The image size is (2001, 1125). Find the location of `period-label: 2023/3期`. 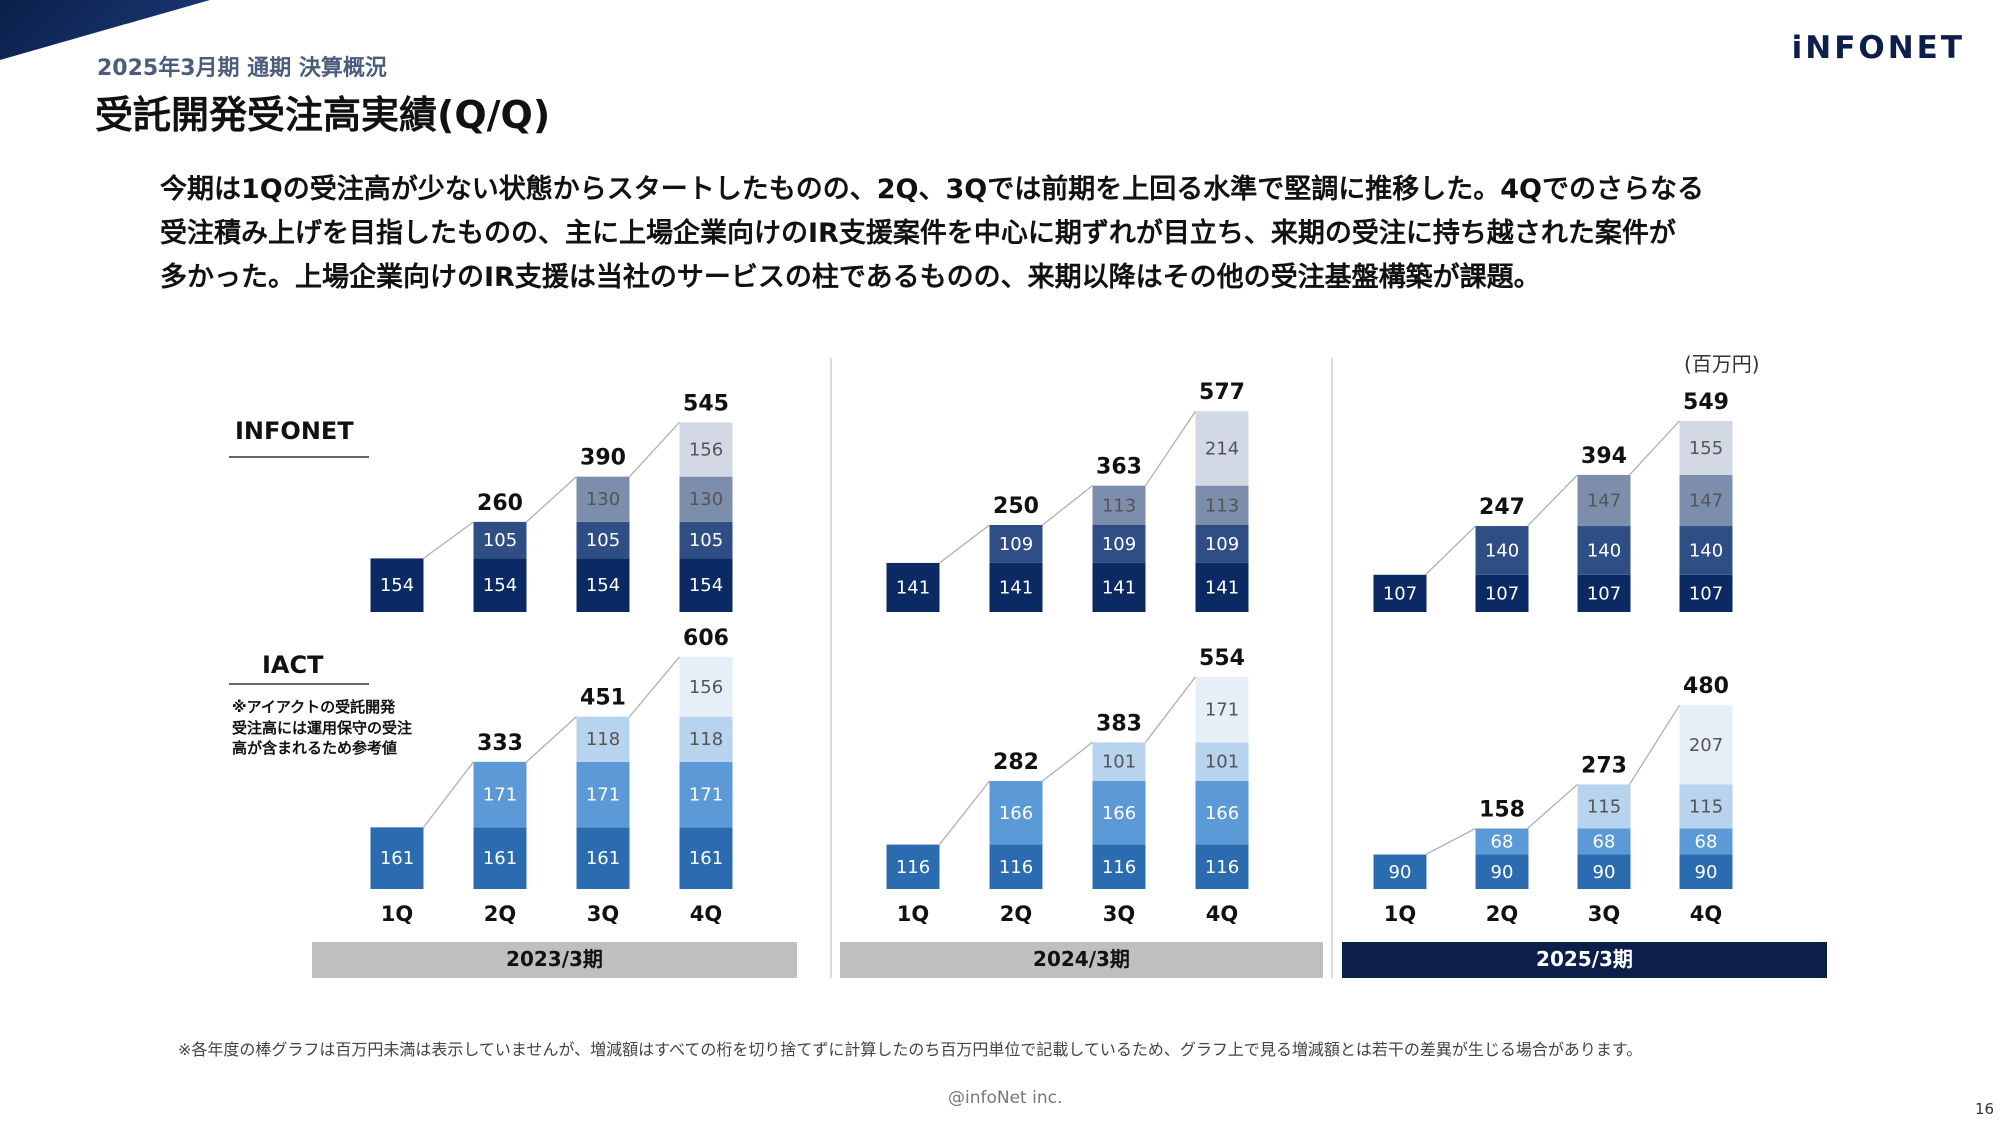

period-label: 2023/3期 is located at coordinates (554, 959).